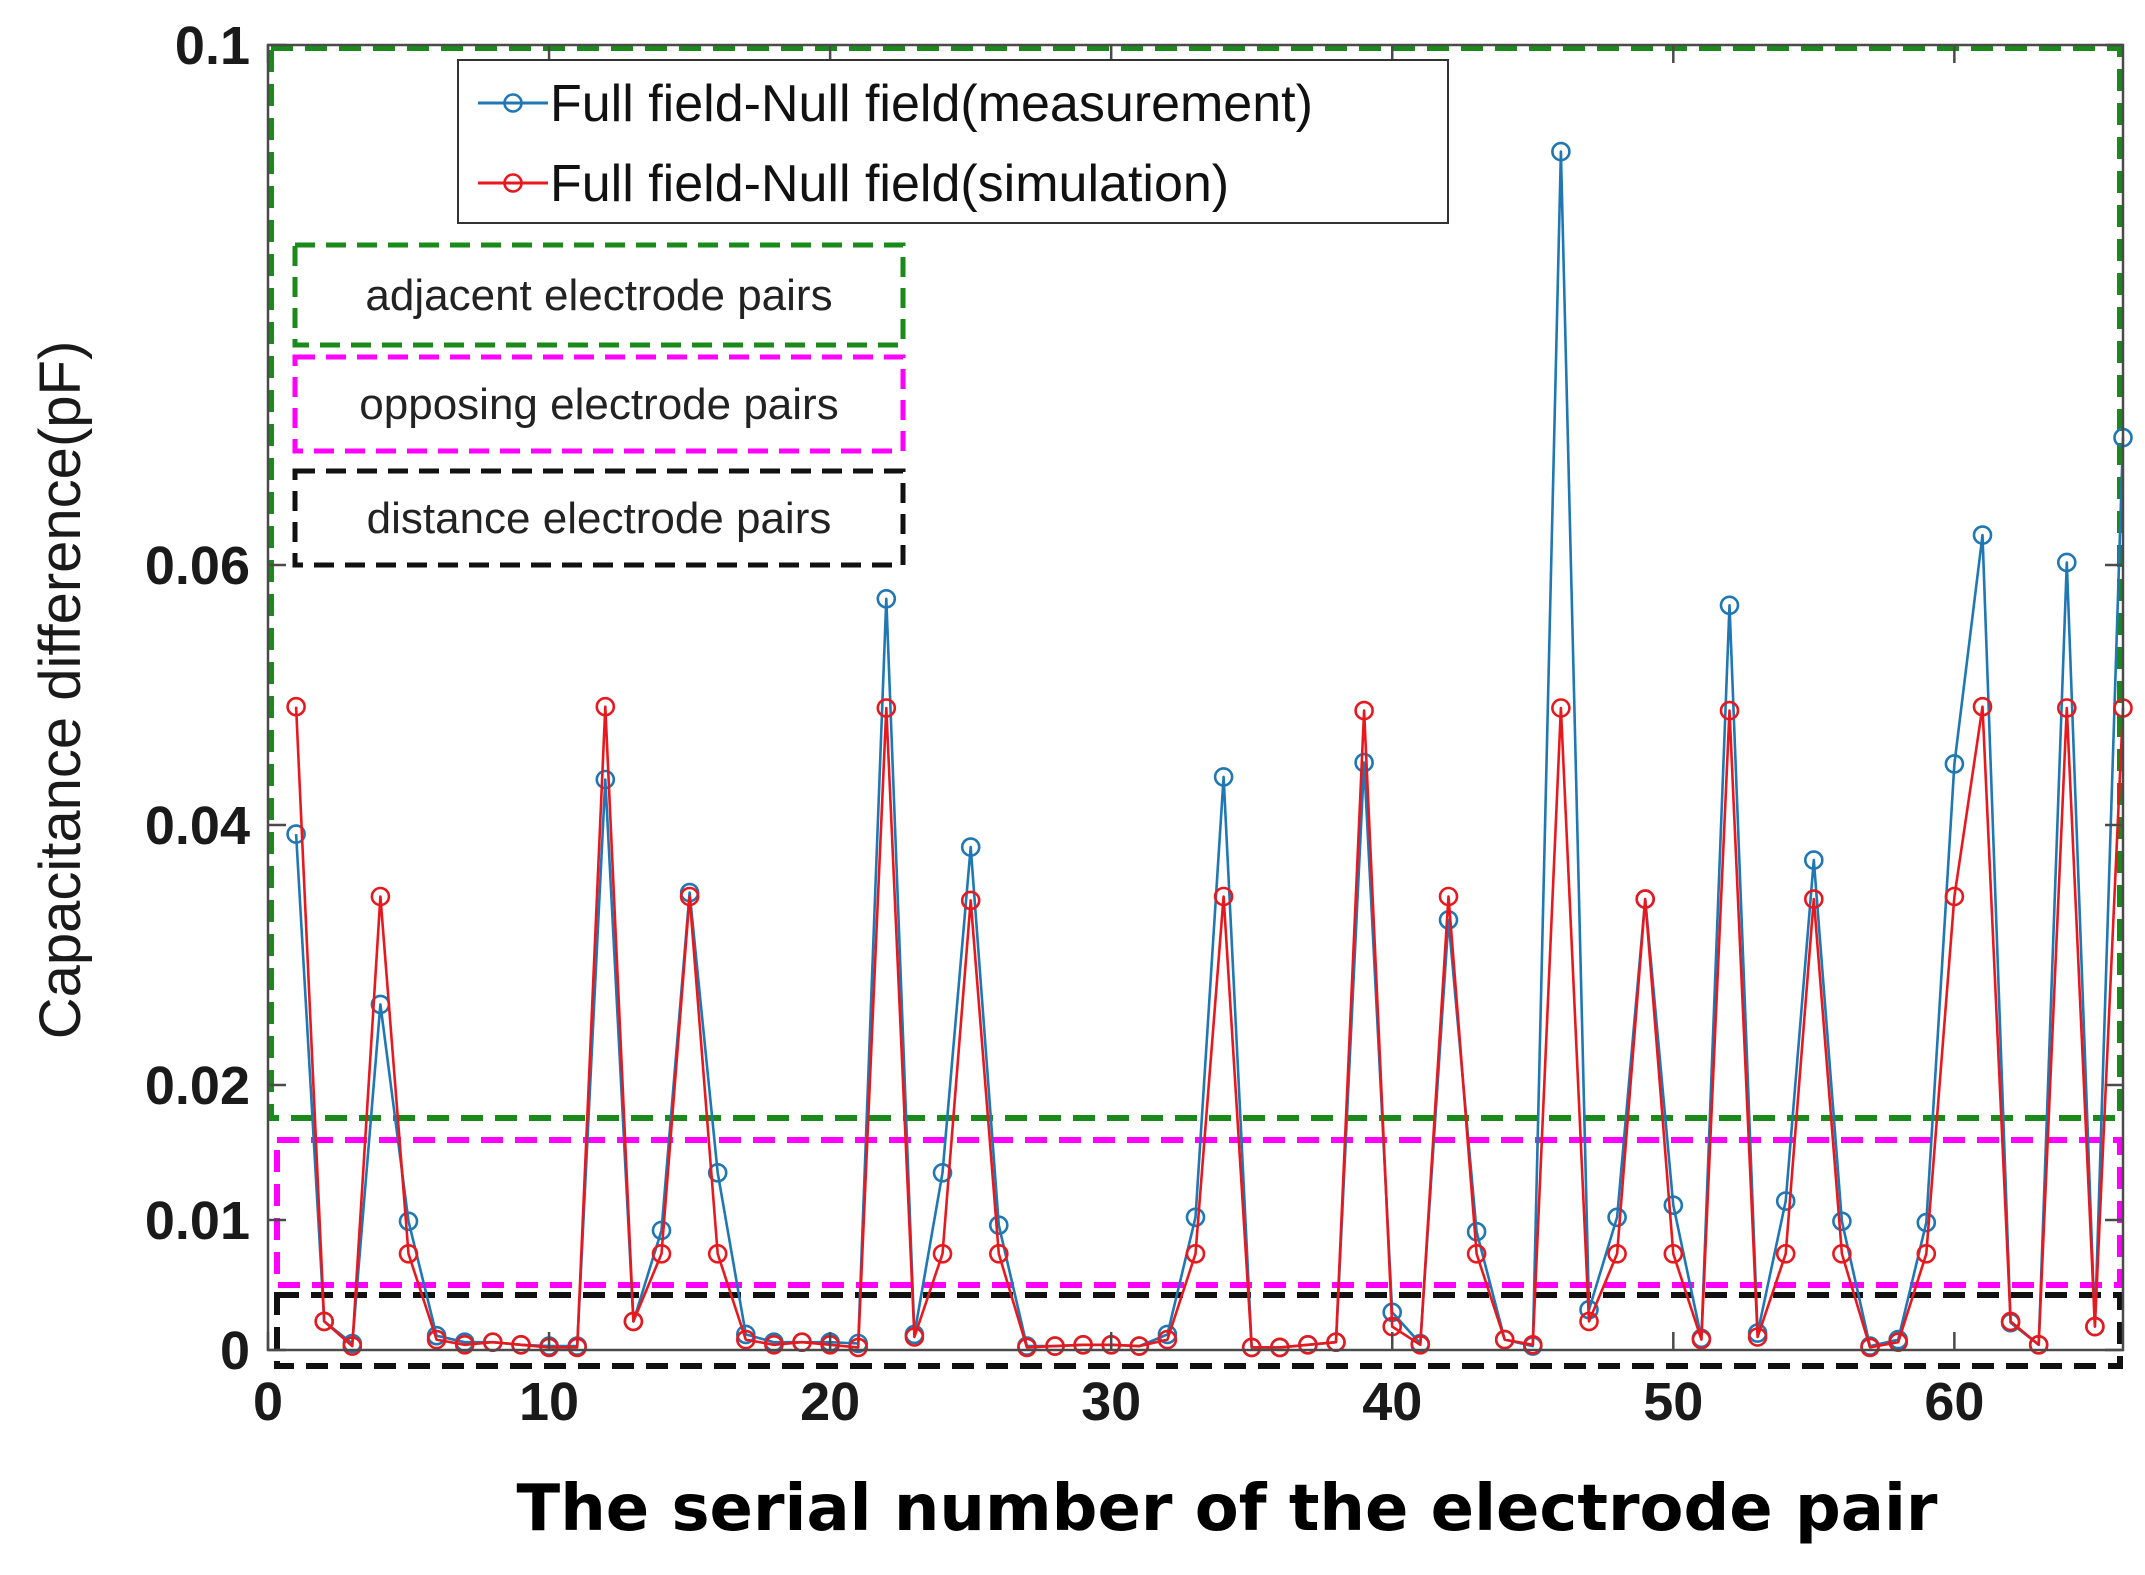 The image size is (2145, 1575). What do you see at coordinates (197, 566) in the screenshot?
I see `y-tick-label: 0.06` at bounding box center [197, 566].